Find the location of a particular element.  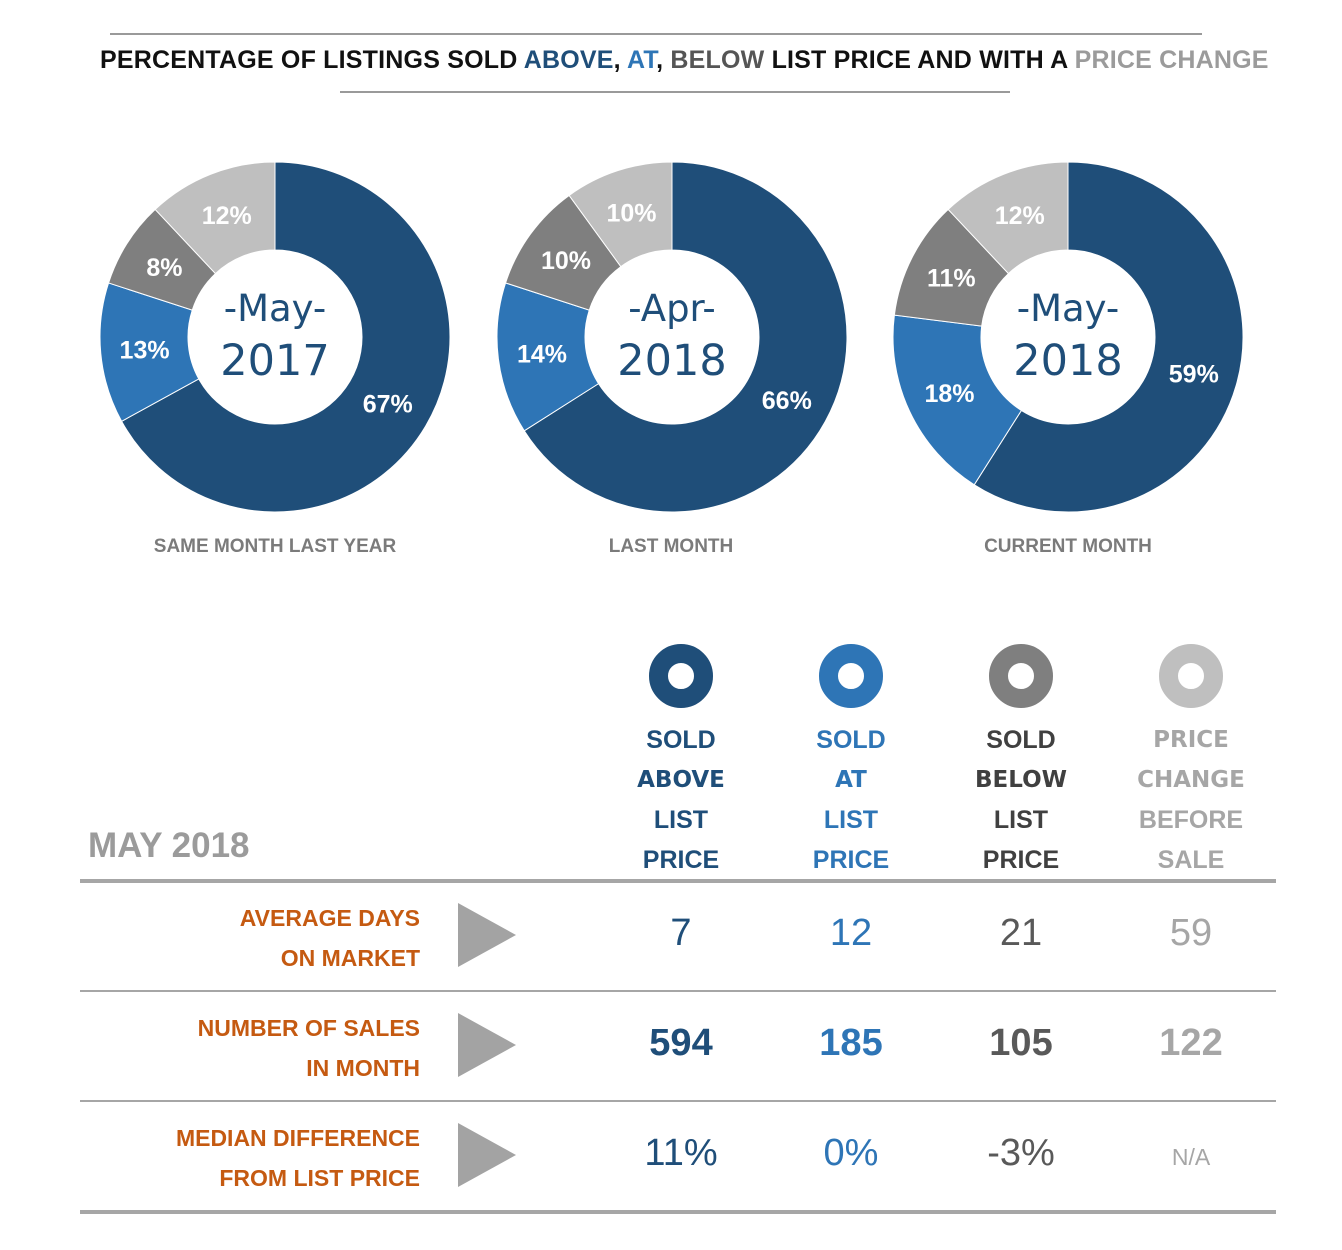

legend-at-ring-icon is located at coordinates (851, 676).